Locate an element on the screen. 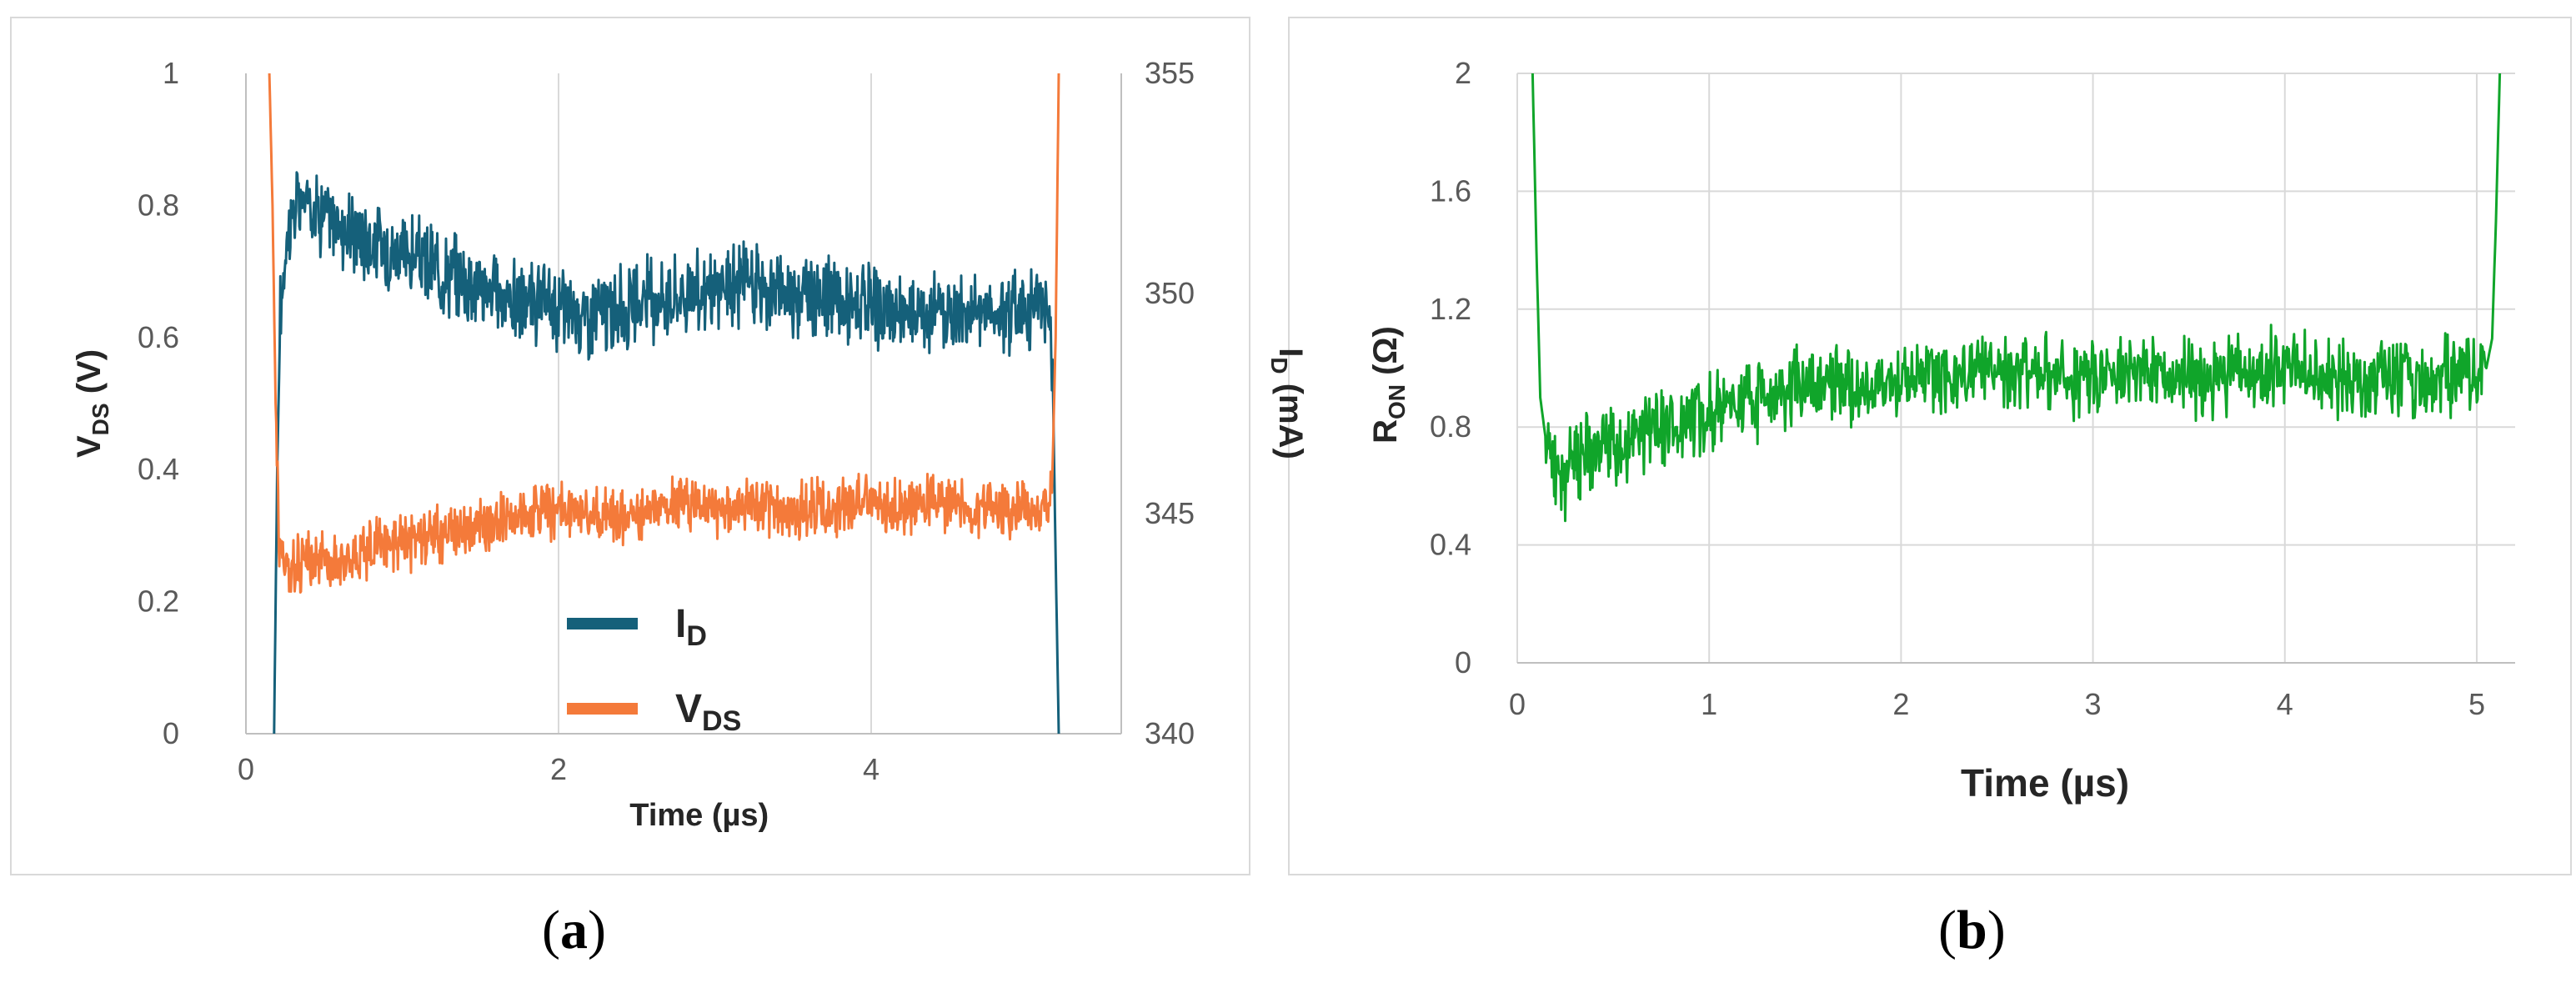 Image resolution: width=2576 pixels, height=983 pixels. x-tick-label-b: 4 is located at coordinates (2285, 704).